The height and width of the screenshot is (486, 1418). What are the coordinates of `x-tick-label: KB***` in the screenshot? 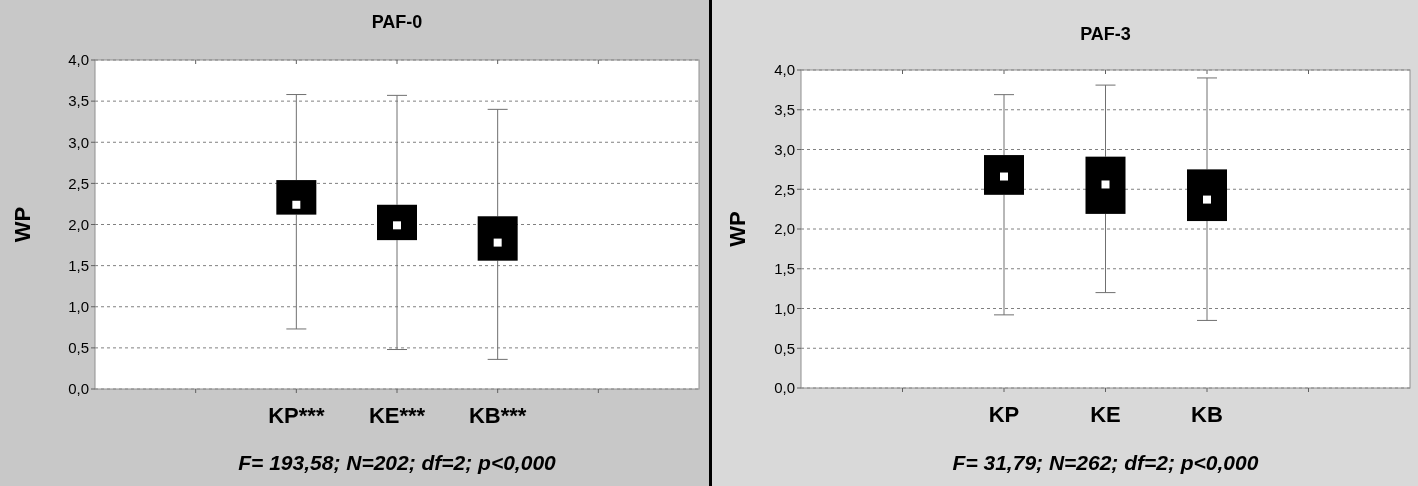 It's located at (497, 415).